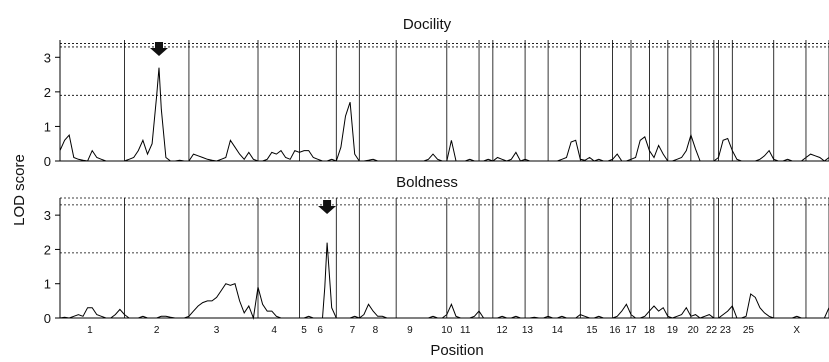  Describe the element at coordinates (694, 330) in the screenshot. I see `chromosome-label-20: 20` at that location.